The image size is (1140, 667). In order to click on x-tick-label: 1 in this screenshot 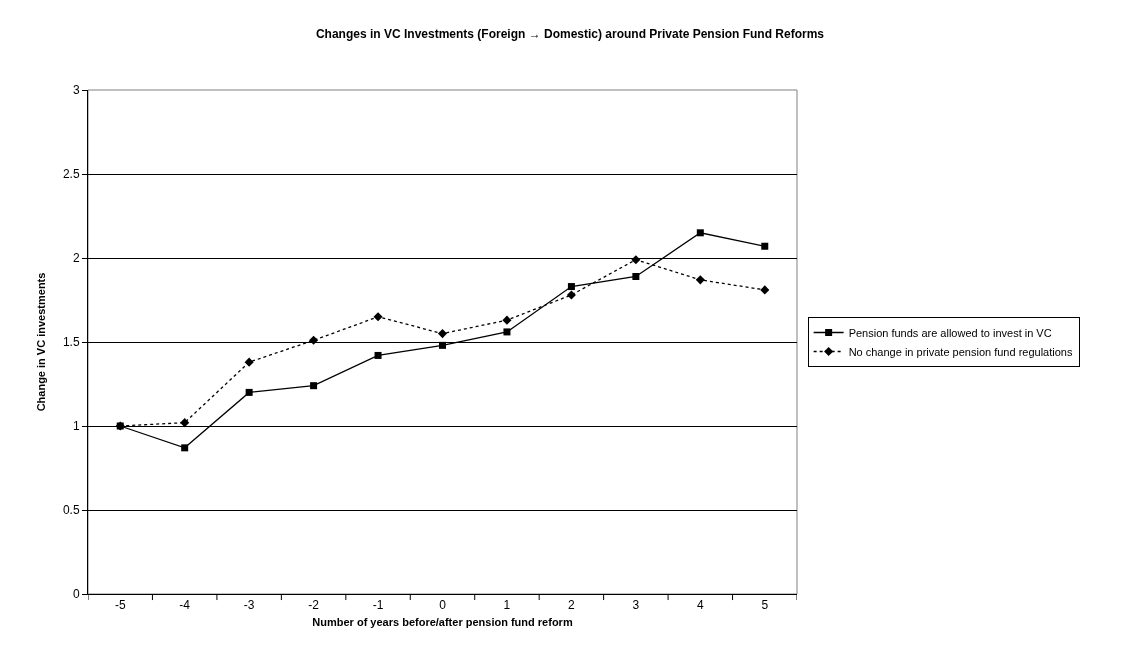, I will do `click(507, 605)`.